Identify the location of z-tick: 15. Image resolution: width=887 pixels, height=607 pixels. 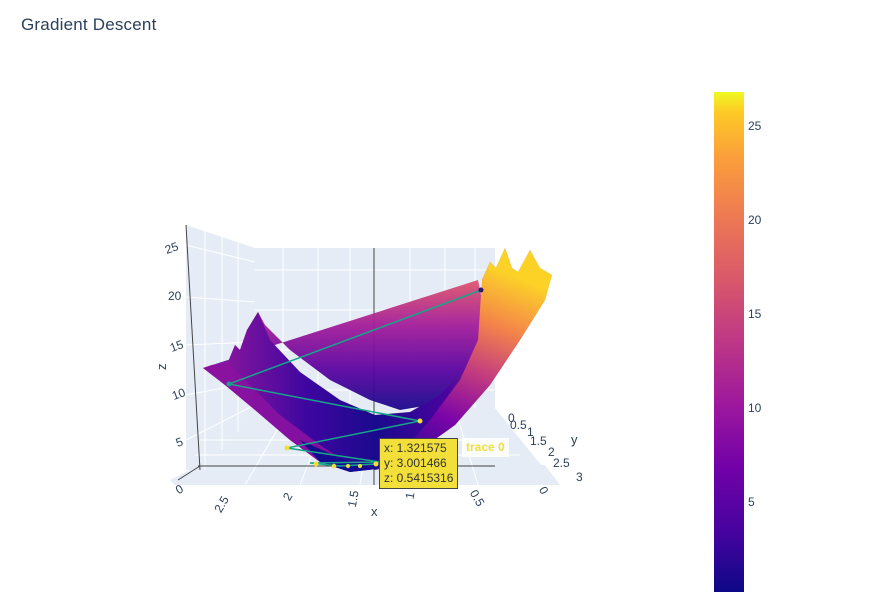
(177, 346).